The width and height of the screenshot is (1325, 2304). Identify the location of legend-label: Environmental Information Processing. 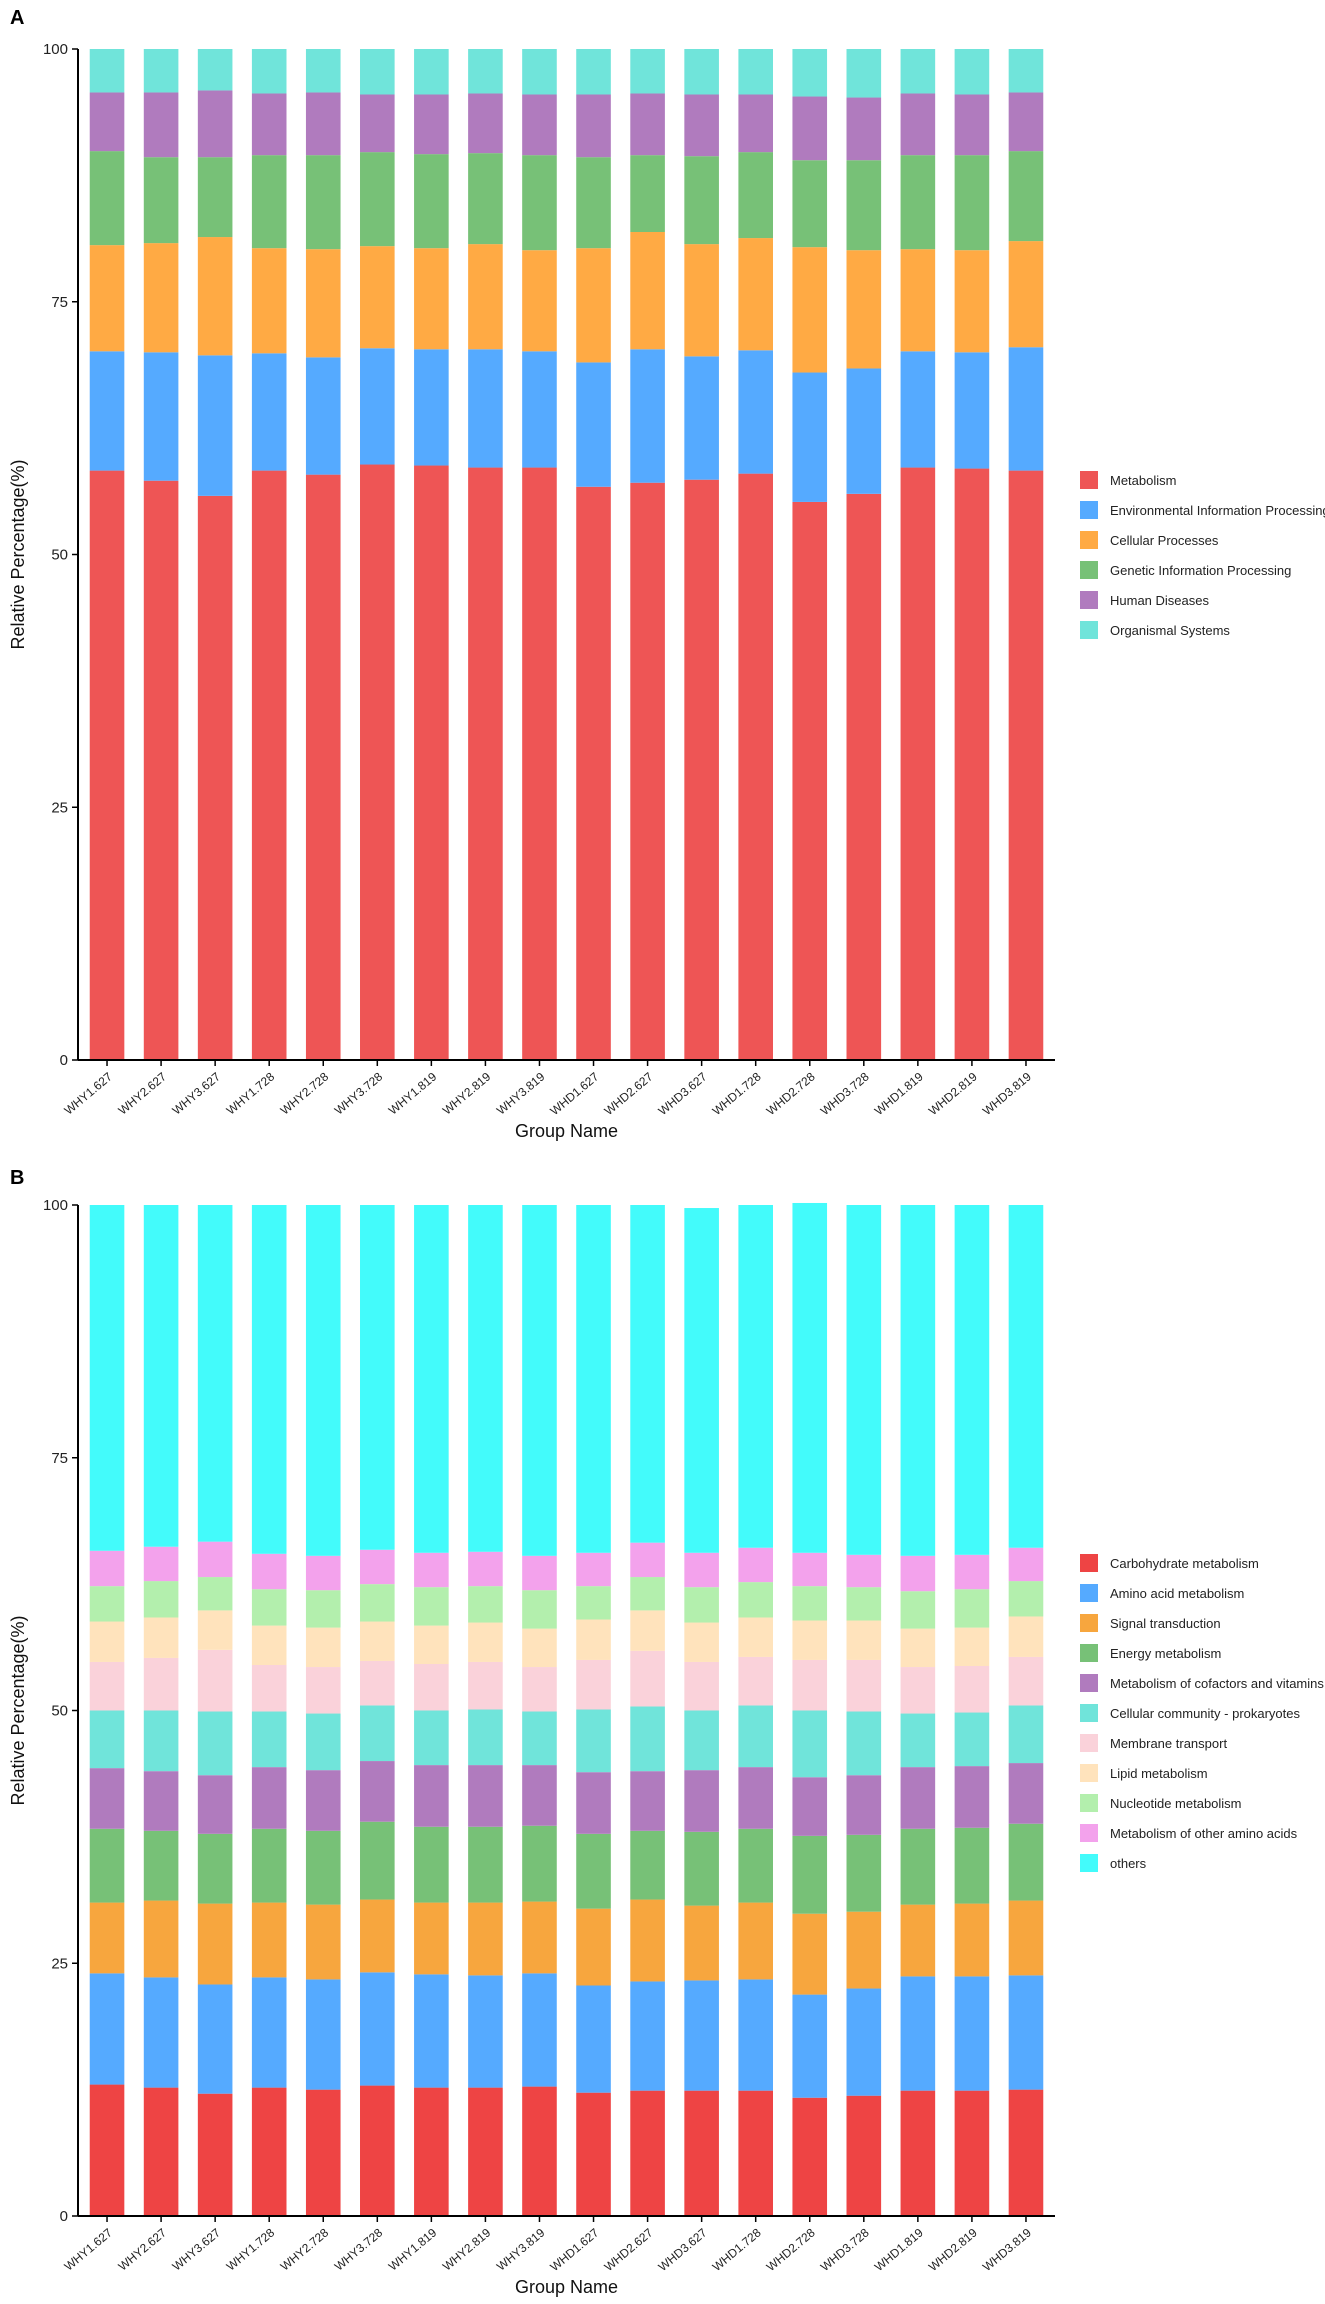
(1217, 510).